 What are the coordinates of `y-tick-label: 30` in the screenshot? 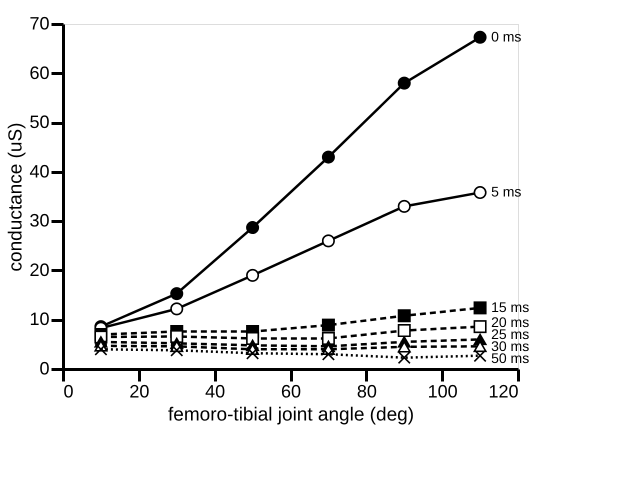 It's located at (39, 220).